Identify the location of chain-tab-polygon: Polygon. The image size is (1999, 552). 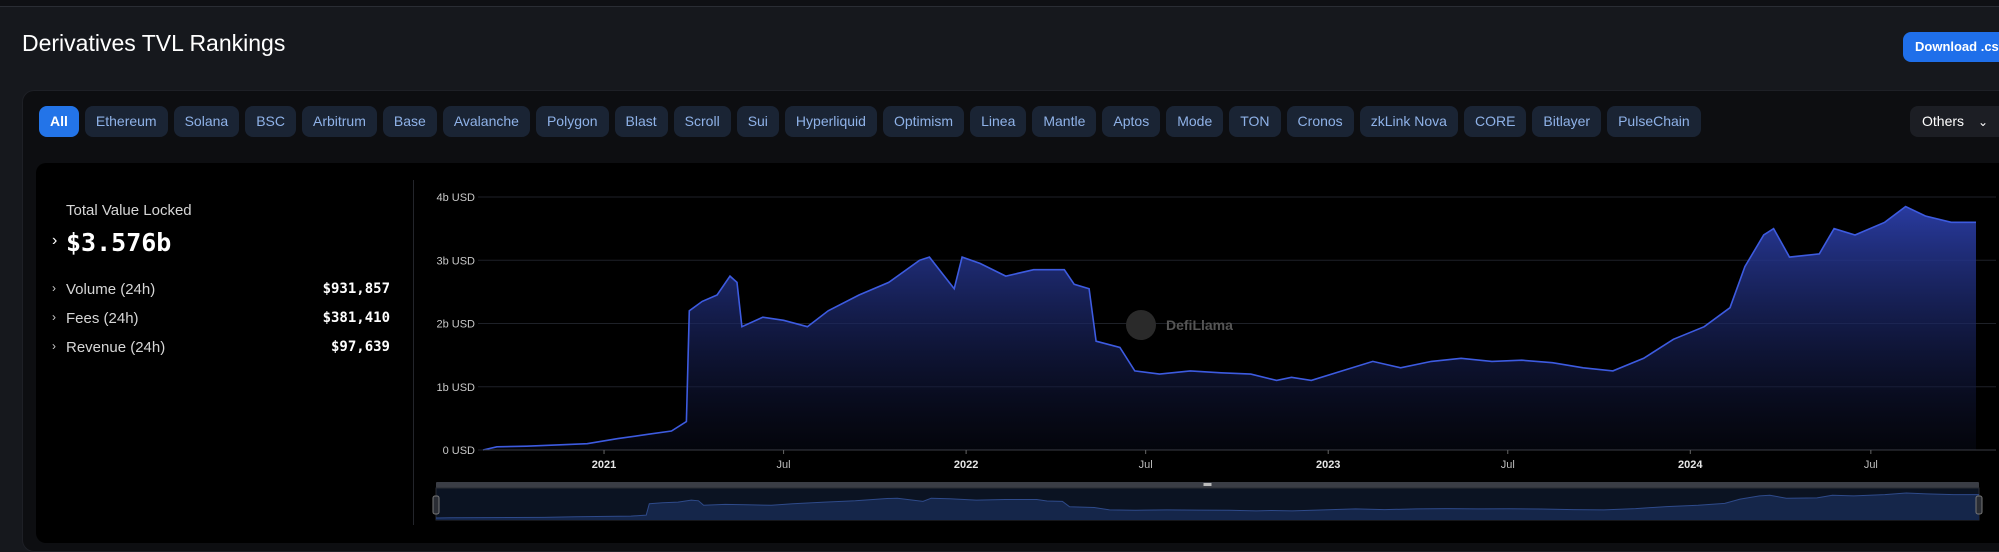
(572, 121).